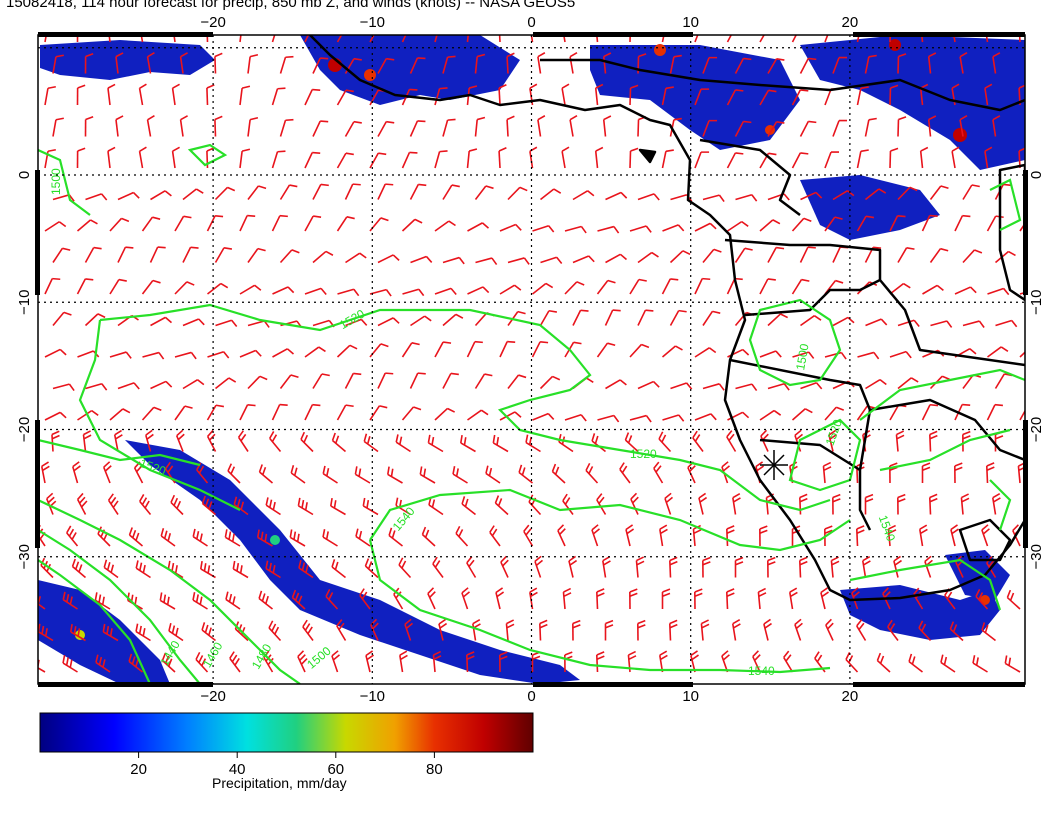 Image resolution: width=1056 pixels, height=816 pixels. I want to click on lat-tick-label-left: −10, so click(24, 302).